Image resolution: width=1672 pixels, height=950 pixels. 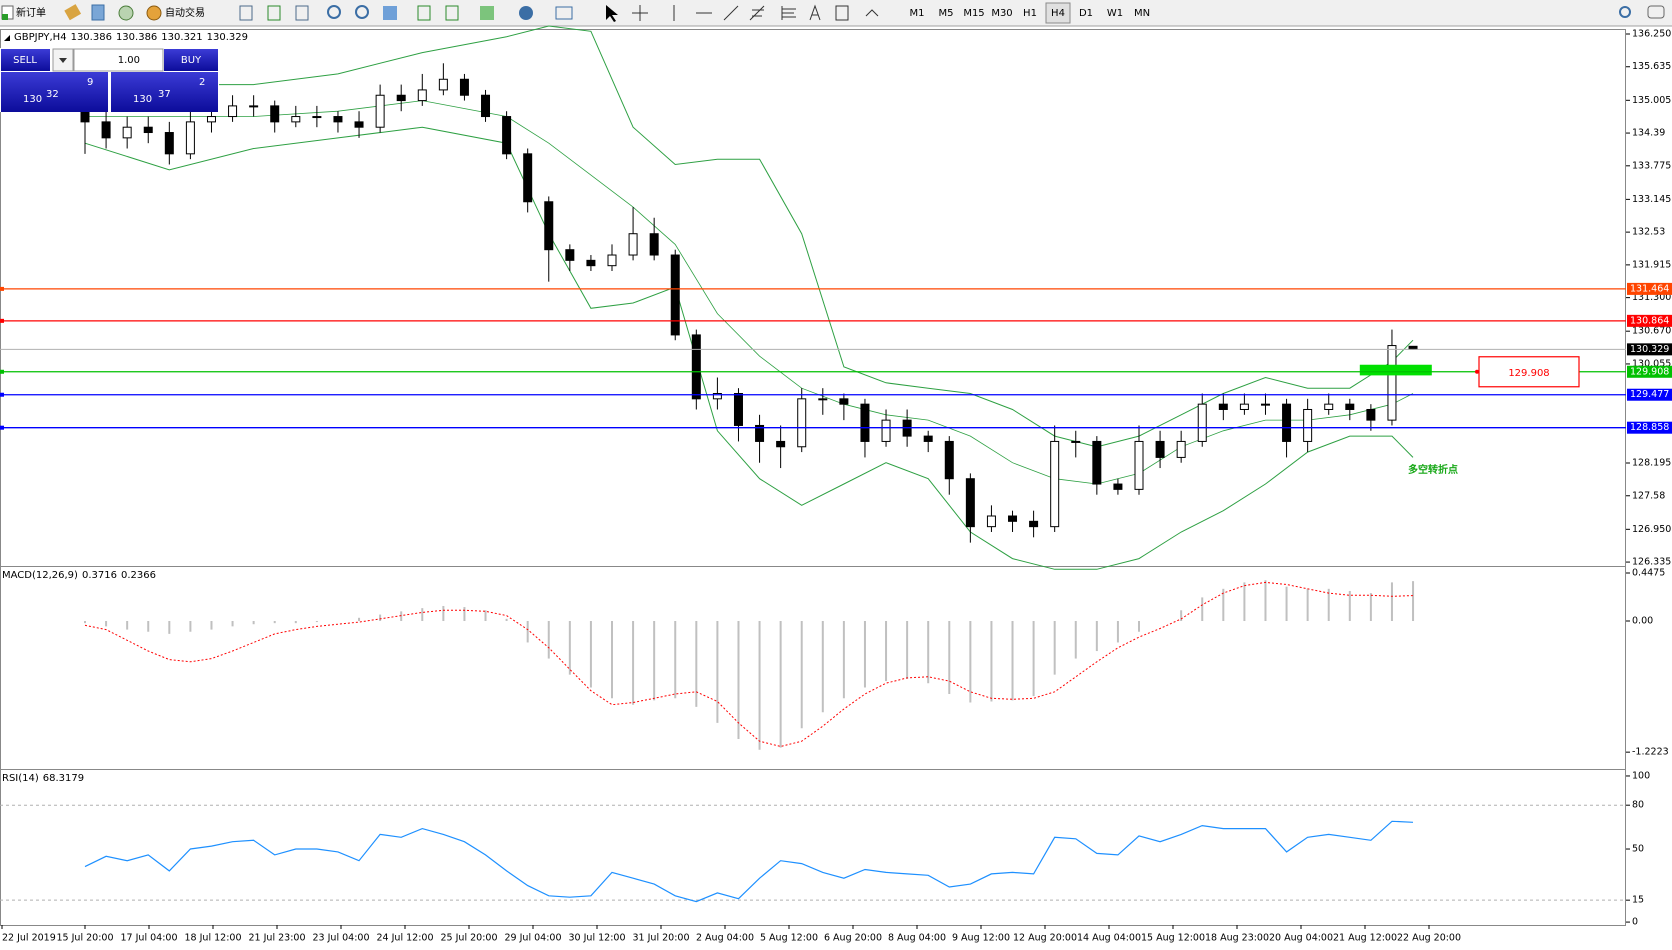 What do you see at coordinates (853, 938) in the screenshot?
I see `x-tick-label: 6 Aug 20:00` at bounding box center [853, 938].